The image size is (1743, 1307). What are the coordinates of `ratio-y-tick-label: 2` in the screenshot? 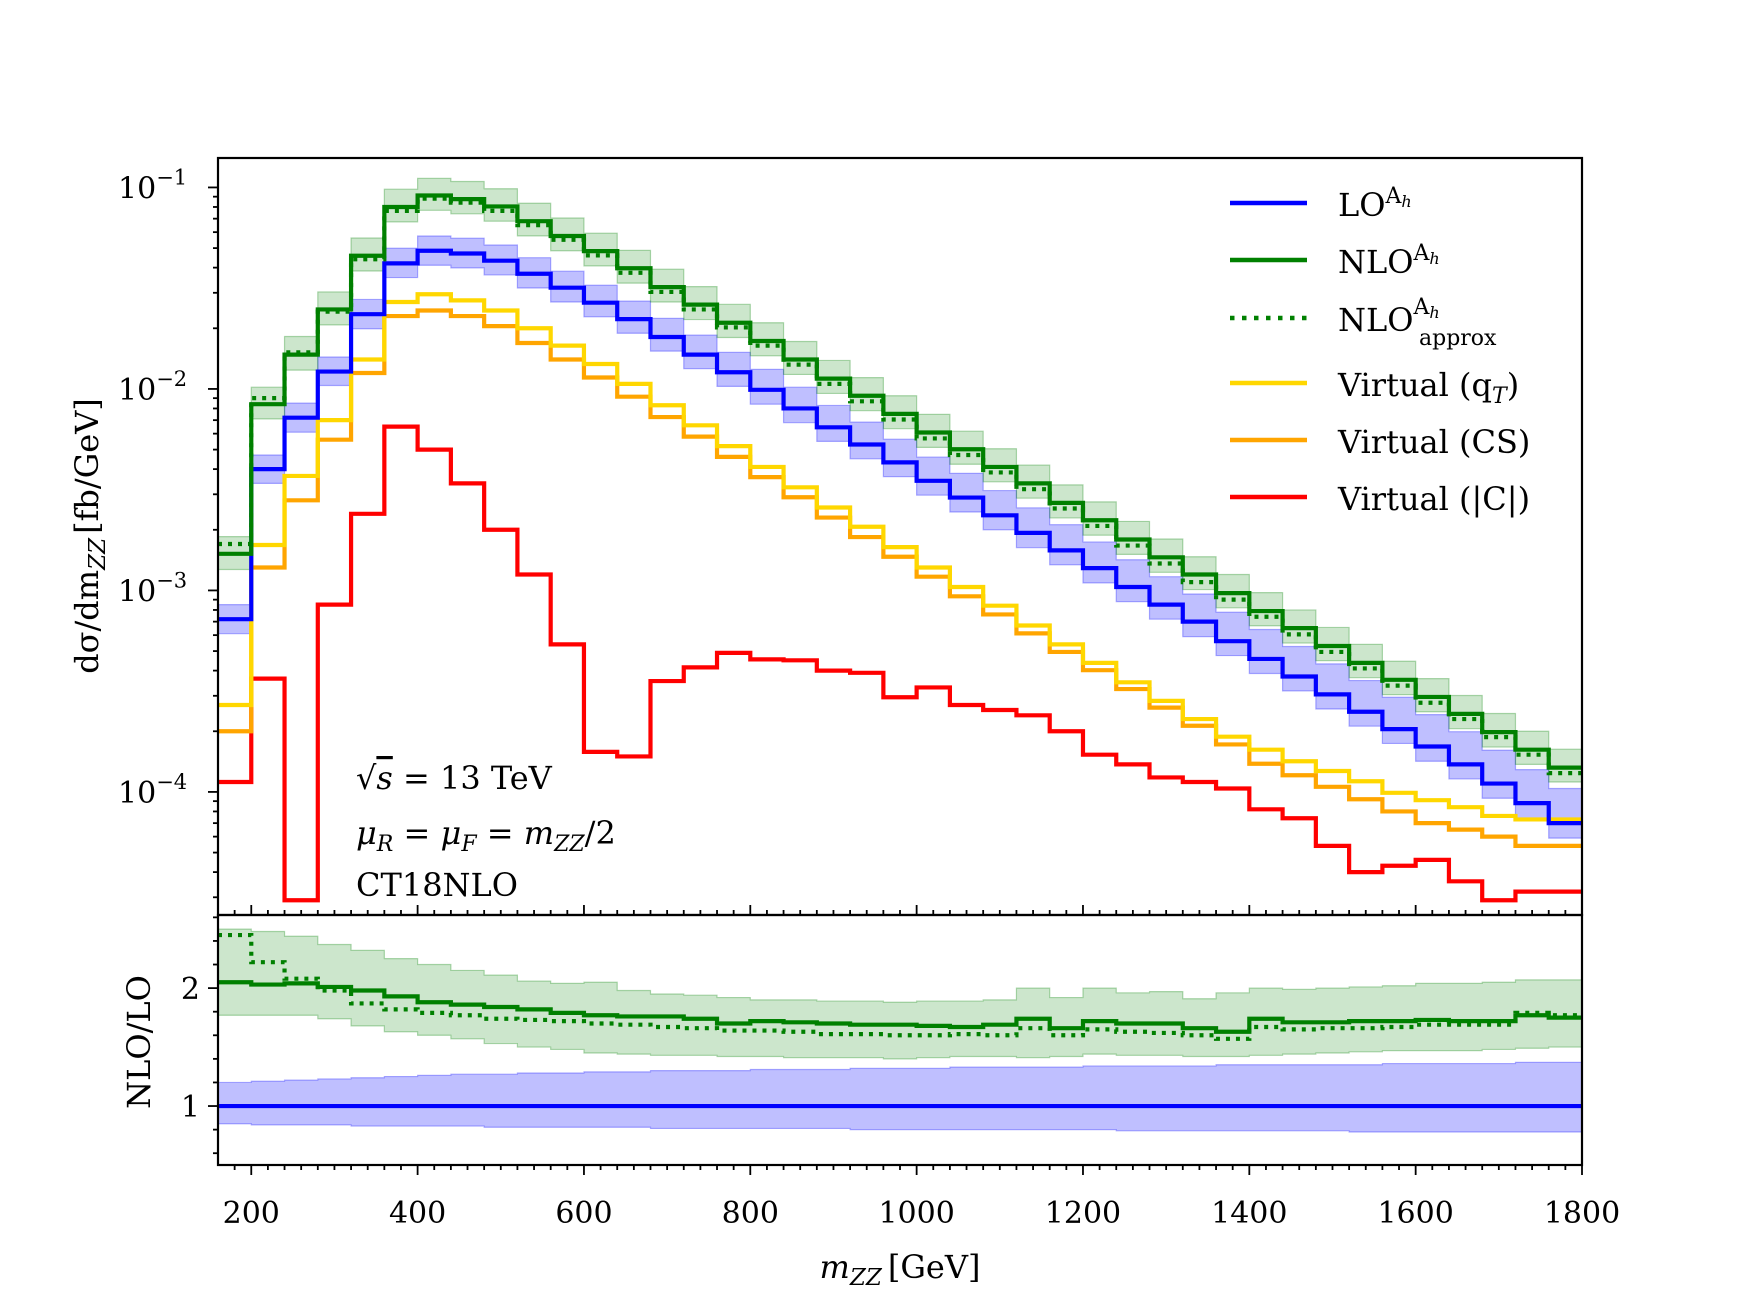 It's located at (190, 989).